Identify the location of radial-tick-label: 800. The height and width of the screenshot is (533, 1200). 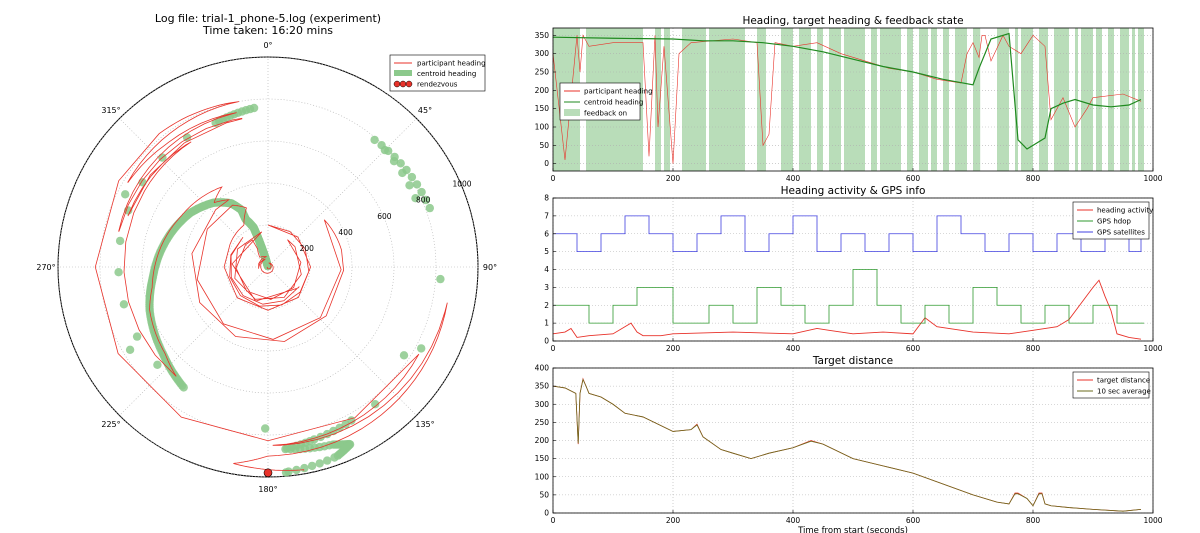
(423, 200).